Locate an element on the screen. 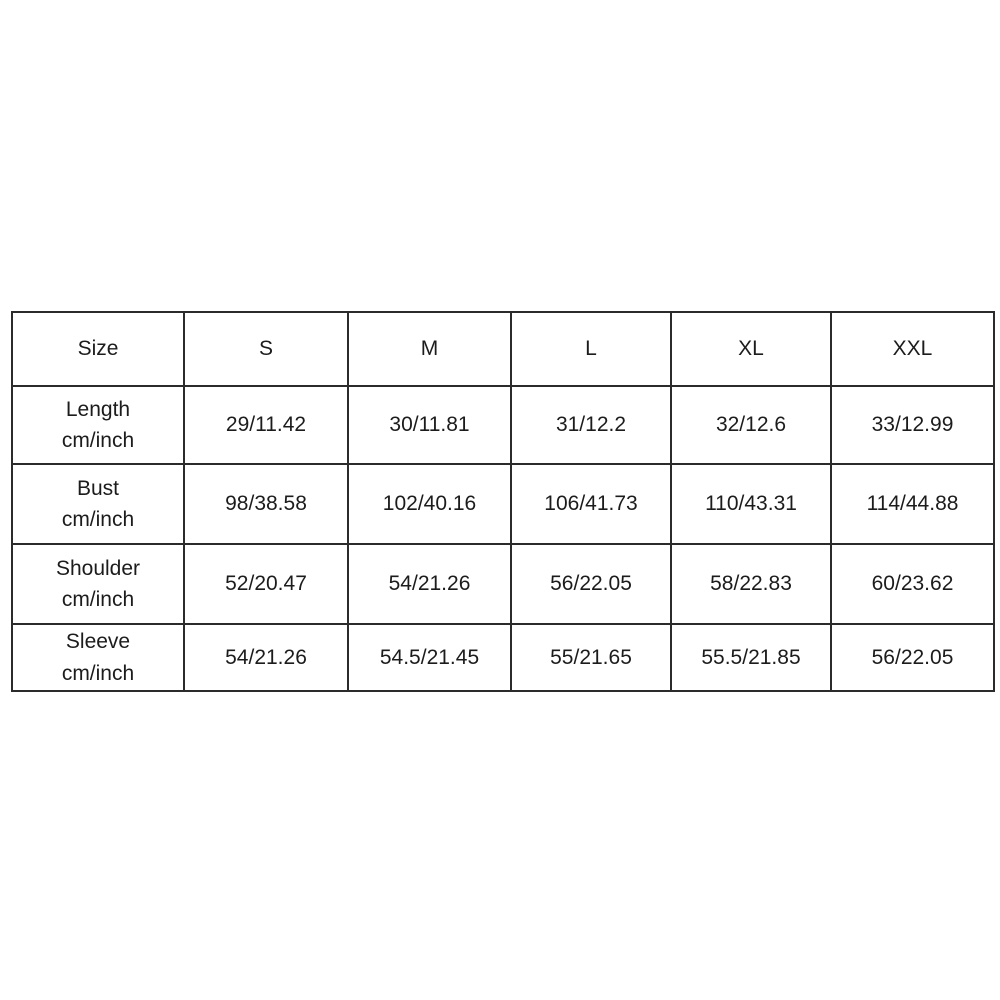 The width and height of the screenshot is (1000, 1000). cell-shoulder-l: 56/22.05 is located at coordinates (591, 584).